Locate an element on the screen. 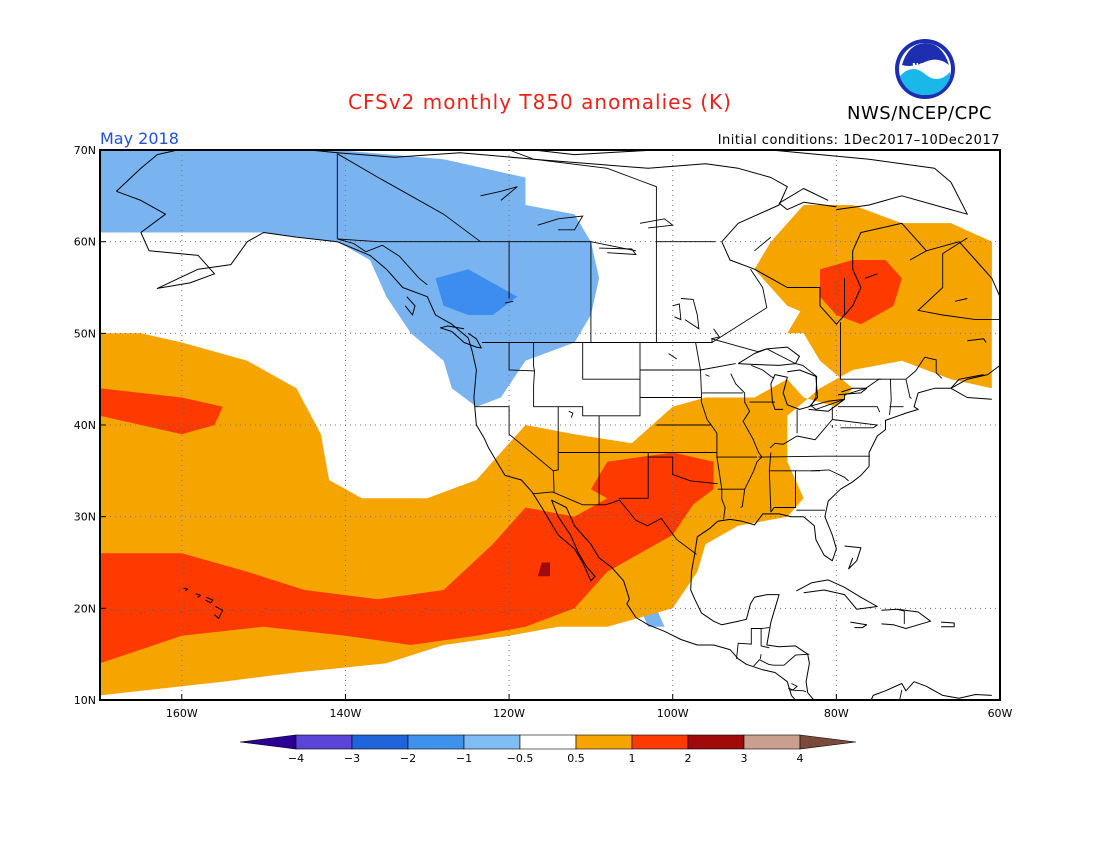 Image resolution: width=1100 pixels, height=850 pixels. neg-anomaly-bc-core is located at coordinates (476, 292).